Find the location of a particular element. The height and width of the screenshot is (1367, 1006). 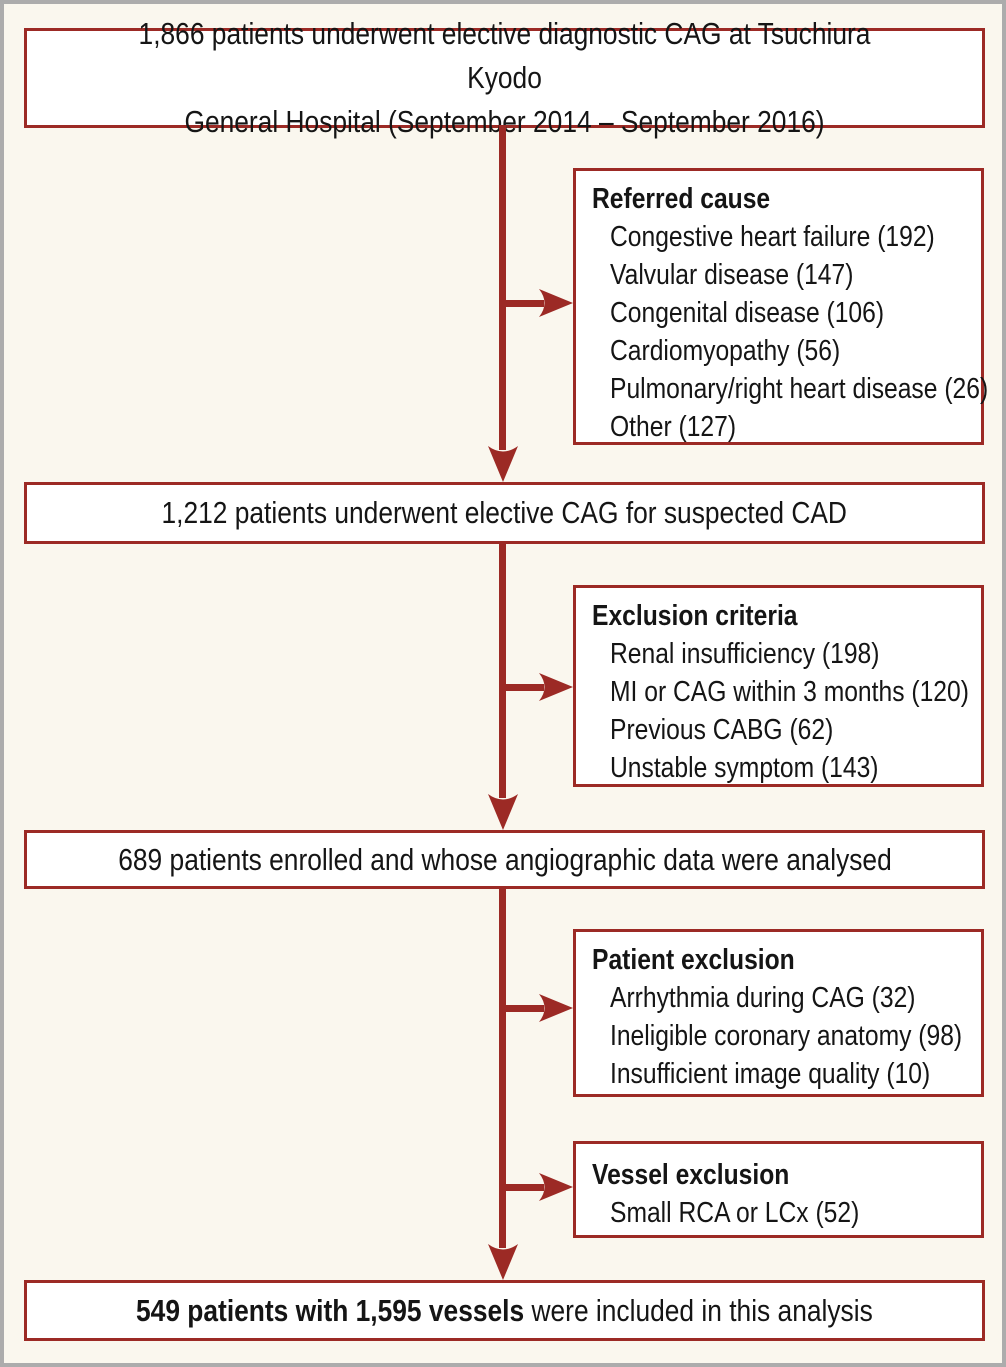

list-item: Congestive heart failure (192) is located at coordinates (772, 237).